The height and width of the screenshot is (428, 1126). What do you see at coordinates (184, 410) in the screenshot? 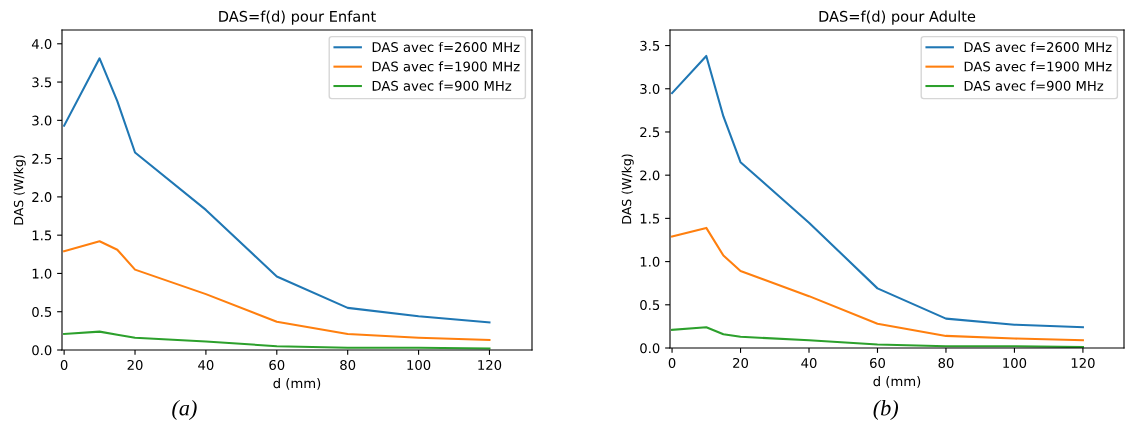
I see `text: (a)` at bounding box center [184, 410].